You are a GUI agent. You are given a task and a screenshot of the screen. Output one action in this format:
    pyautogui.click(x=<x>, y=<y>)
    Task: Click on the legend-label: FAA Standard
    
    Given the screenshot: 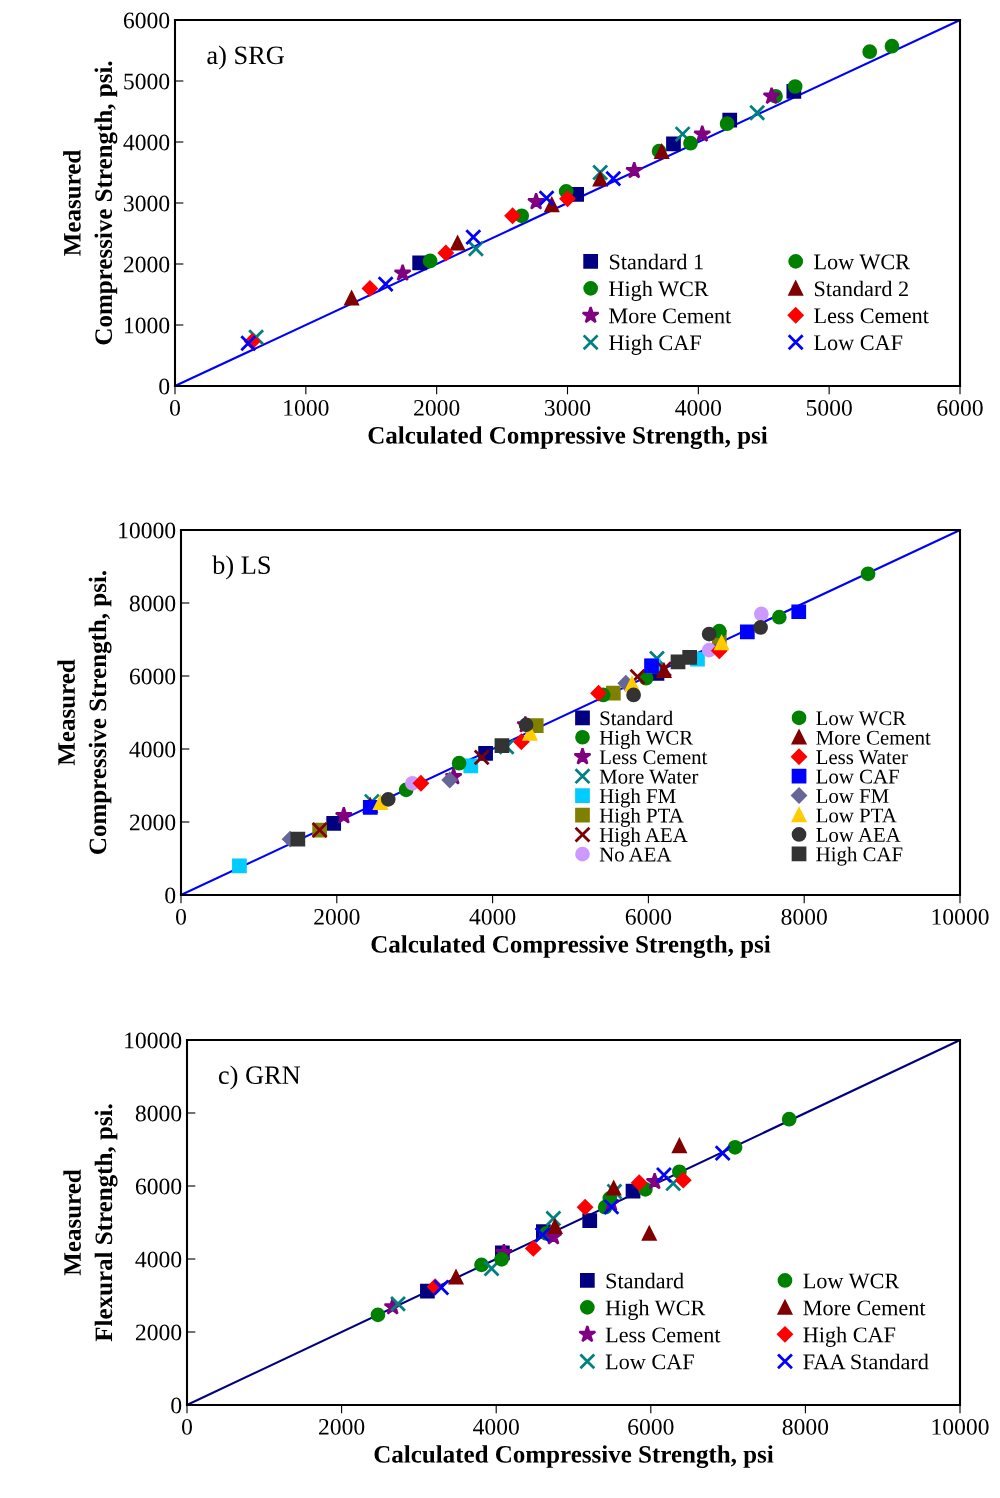 What is the action you would take?
    pyautogui.click(x=866, y=1361)
    